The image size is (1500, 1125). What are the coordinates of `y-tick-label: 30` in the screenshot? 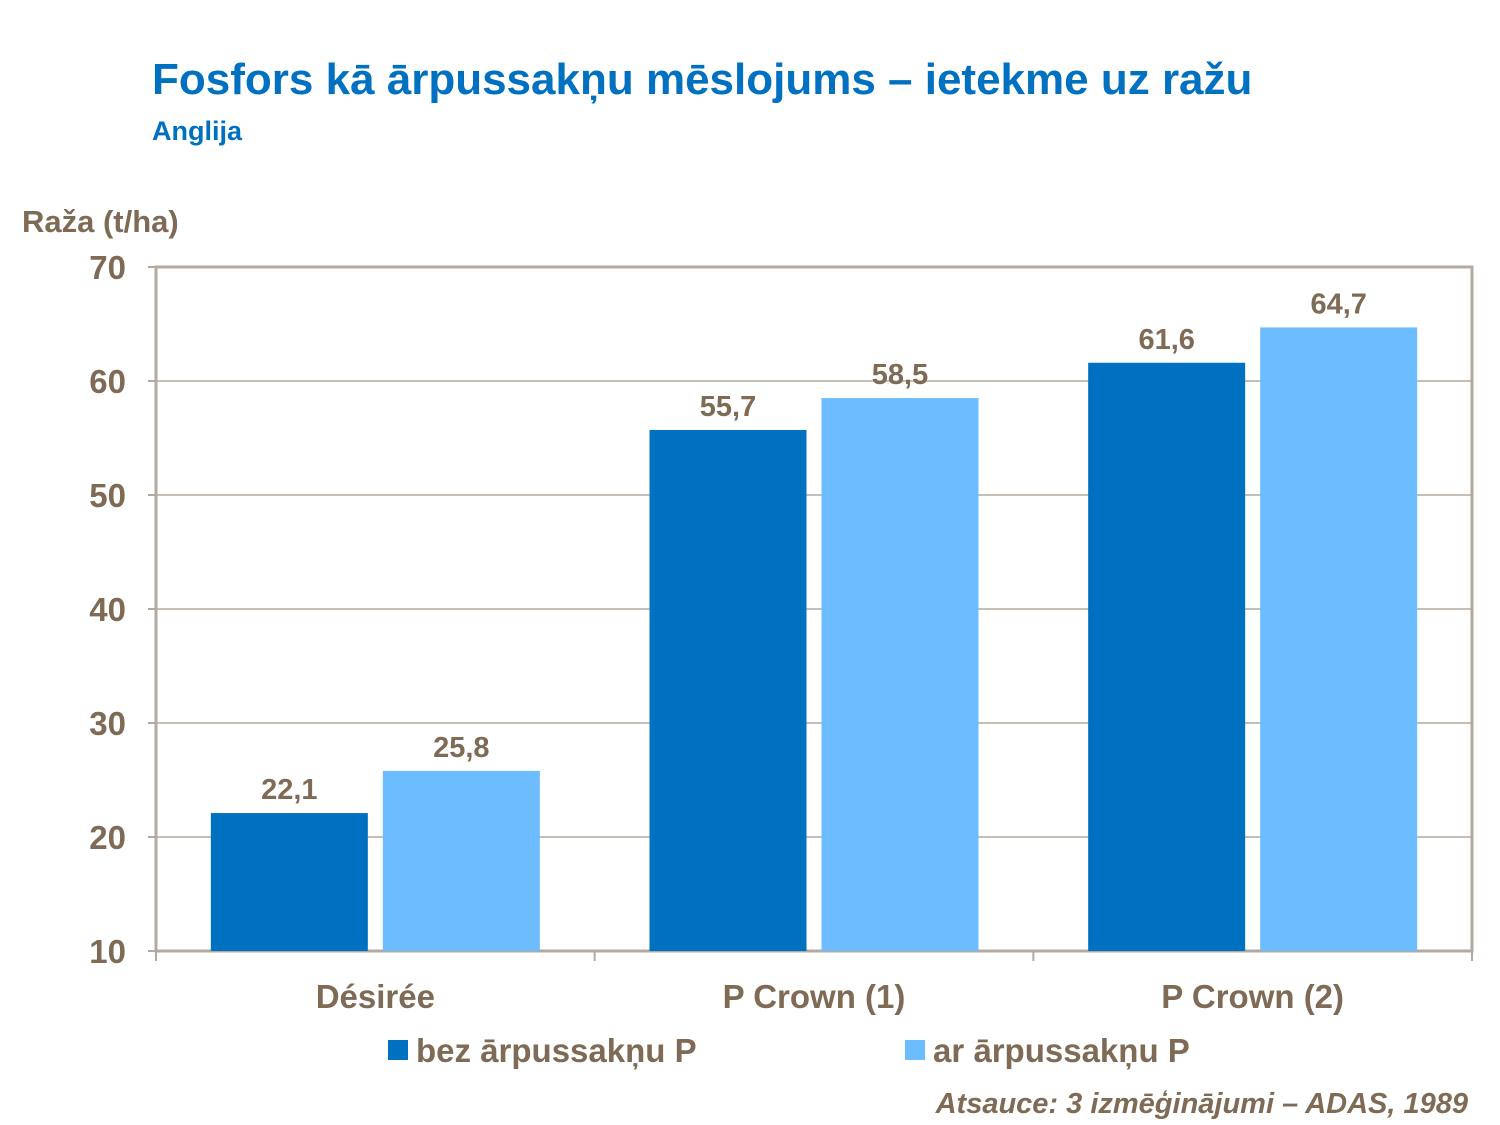 It's located at (107, 723).